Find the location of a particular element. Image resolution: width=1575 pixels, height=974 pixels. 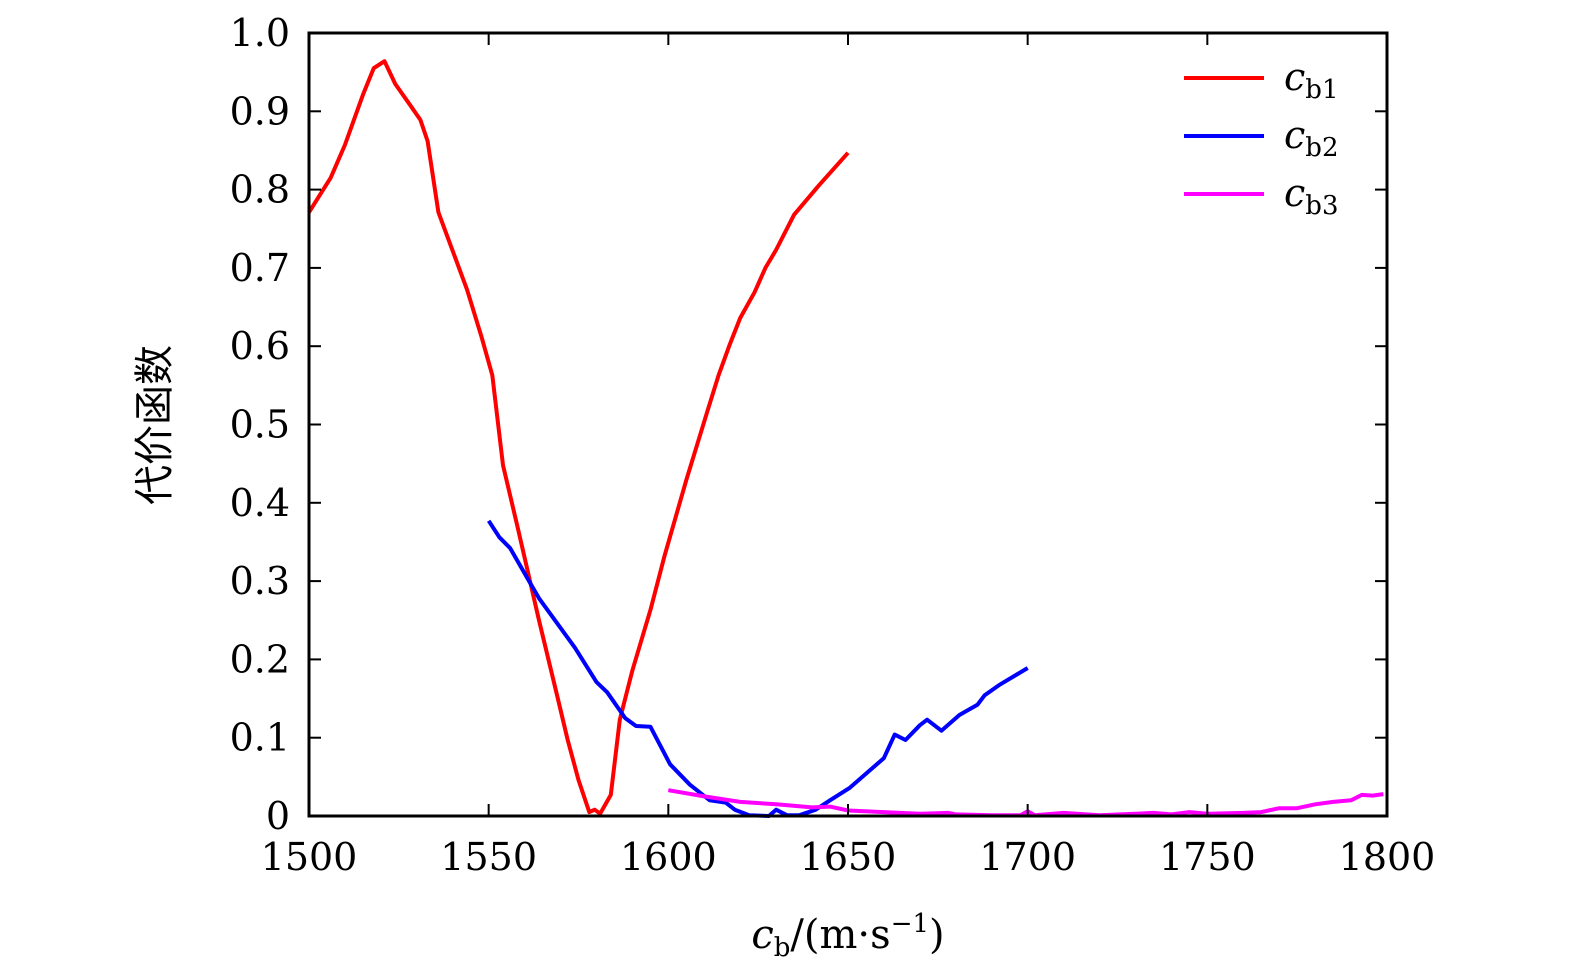

x-tick-label: 1750 is located at coordinates (1207, 857).